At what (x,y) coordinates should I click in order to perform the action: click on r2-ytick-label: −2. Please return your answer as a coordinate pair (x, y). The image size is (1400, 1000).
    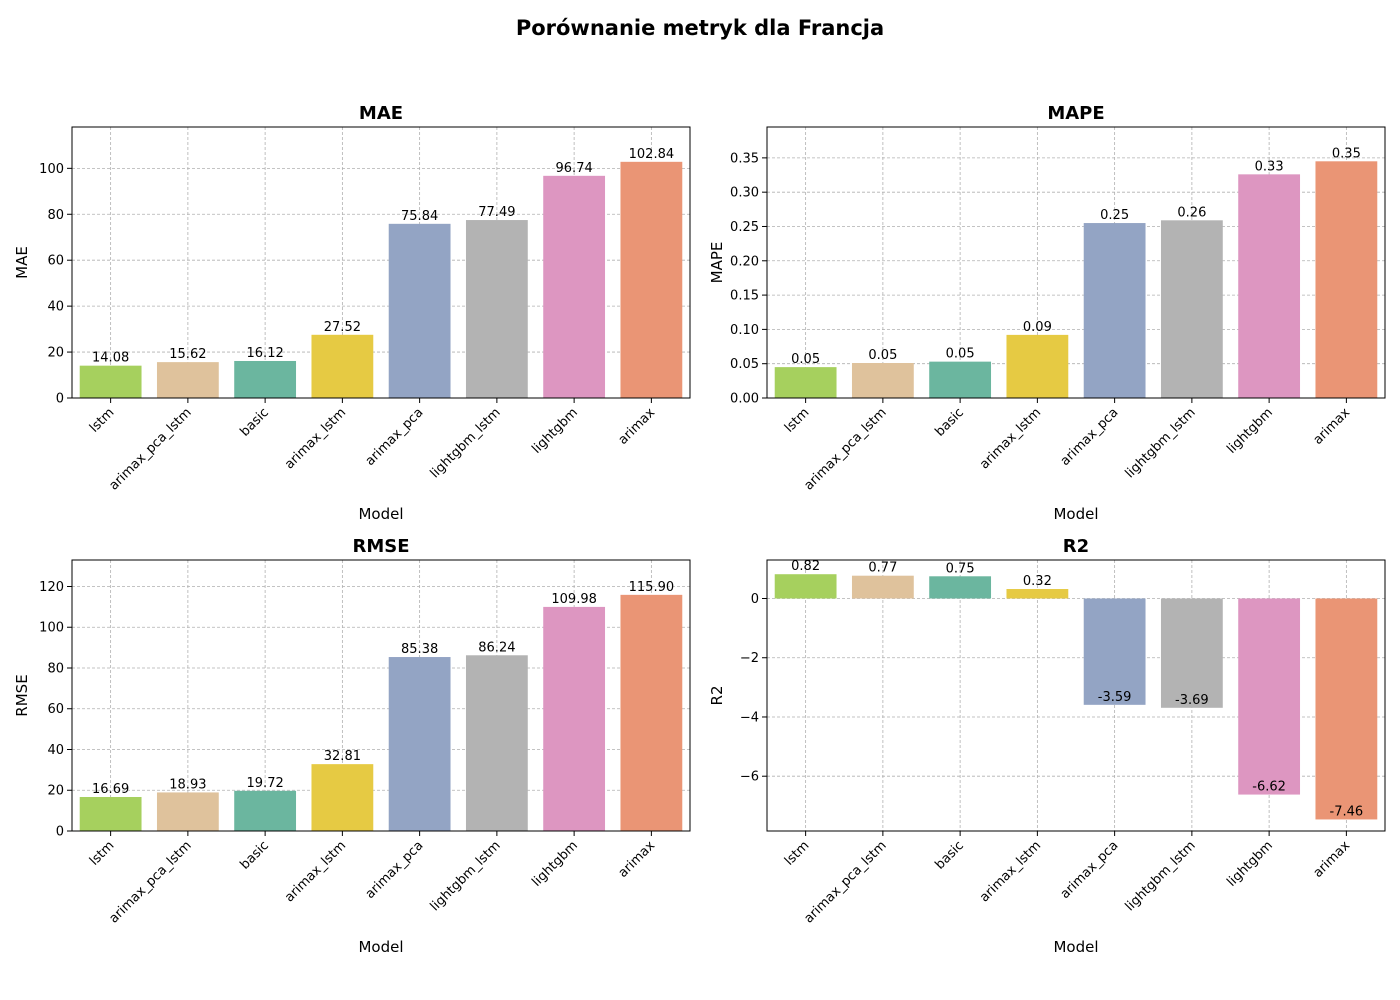
    Looking at the image, I should click on (749, 658).